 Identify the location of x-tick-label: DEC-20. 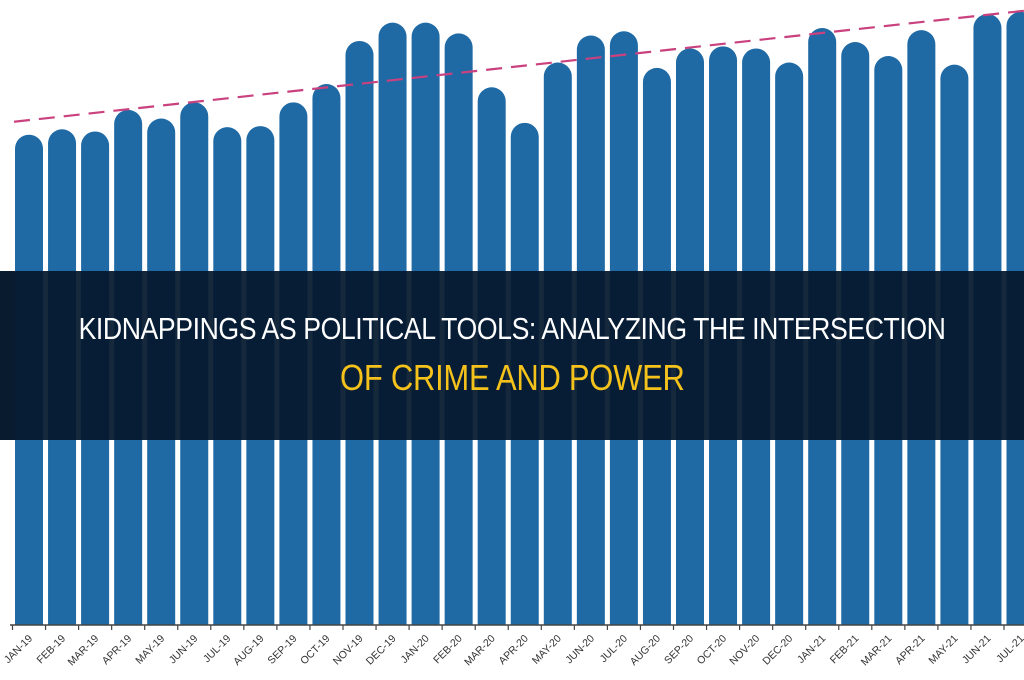
(777, 650).